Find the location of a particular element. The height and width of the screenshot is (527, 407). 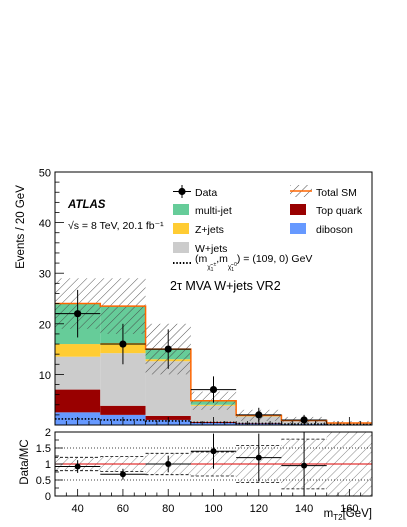

legend-swatch-diboson is located at coordinates (298, 228).